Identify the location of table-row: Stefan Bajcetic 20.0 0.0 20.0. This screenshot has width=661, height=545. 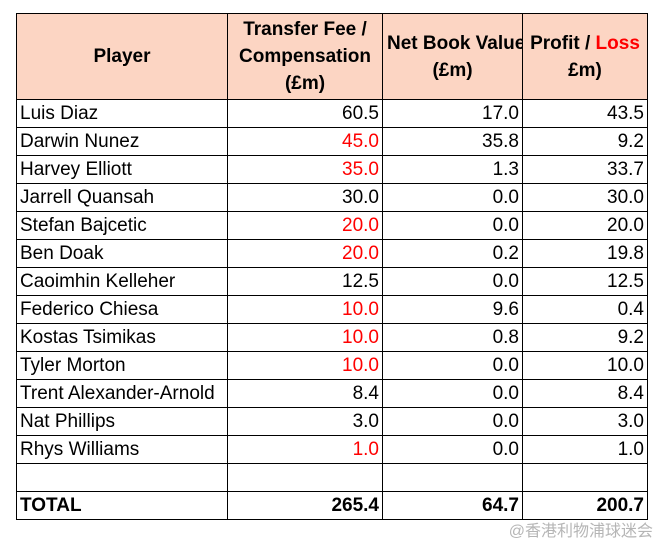
(332, 225).